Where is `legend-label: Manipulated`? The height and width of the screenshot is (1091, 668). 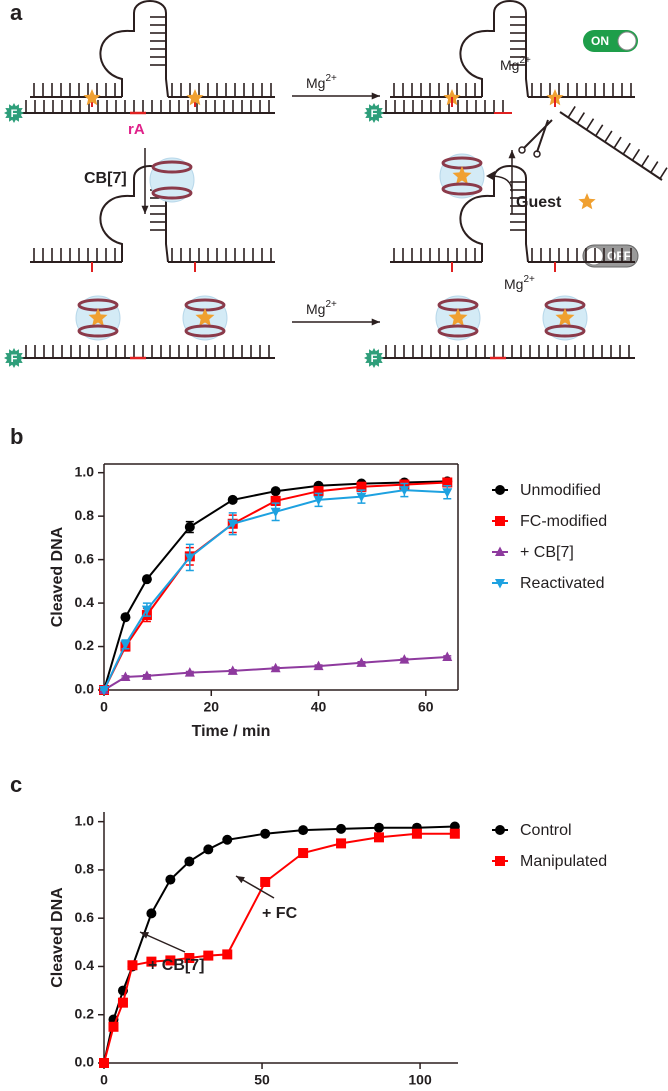 legend-label: Manipulated is located at coordinates (563, 861).